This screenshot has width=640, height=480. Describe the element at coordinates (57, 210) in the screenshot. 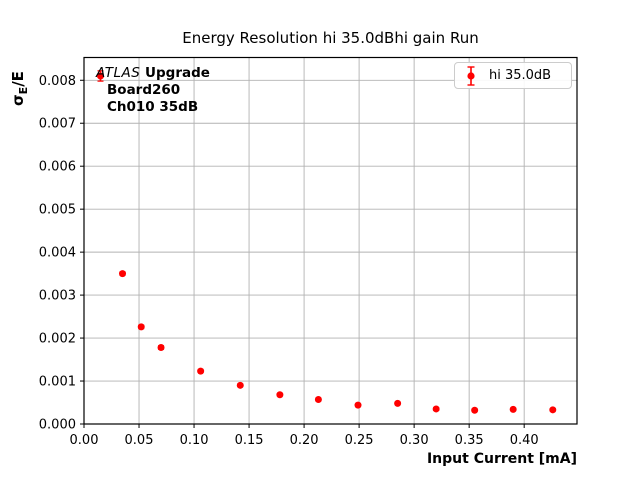

I see `y-tick-label: 0.005` at that location.